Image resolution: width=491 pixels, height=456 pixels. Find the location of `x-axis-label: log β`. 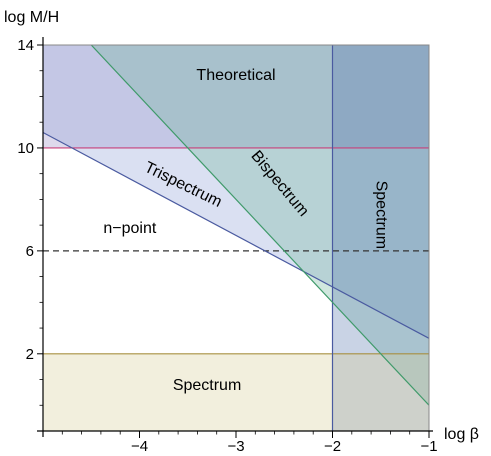

x-axis-label: log β is located at coordinates (461, 434).